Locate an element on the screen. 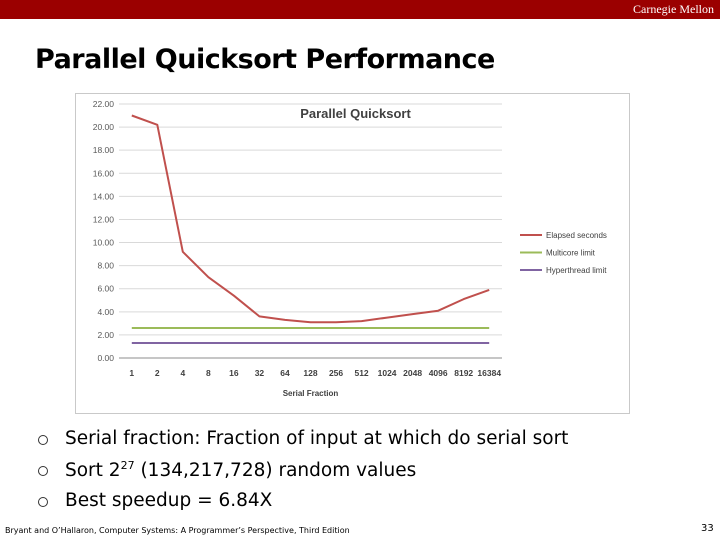 The image size is (720, 540). legend-label: Hyperthread limit is located at coordinates (576, 270).